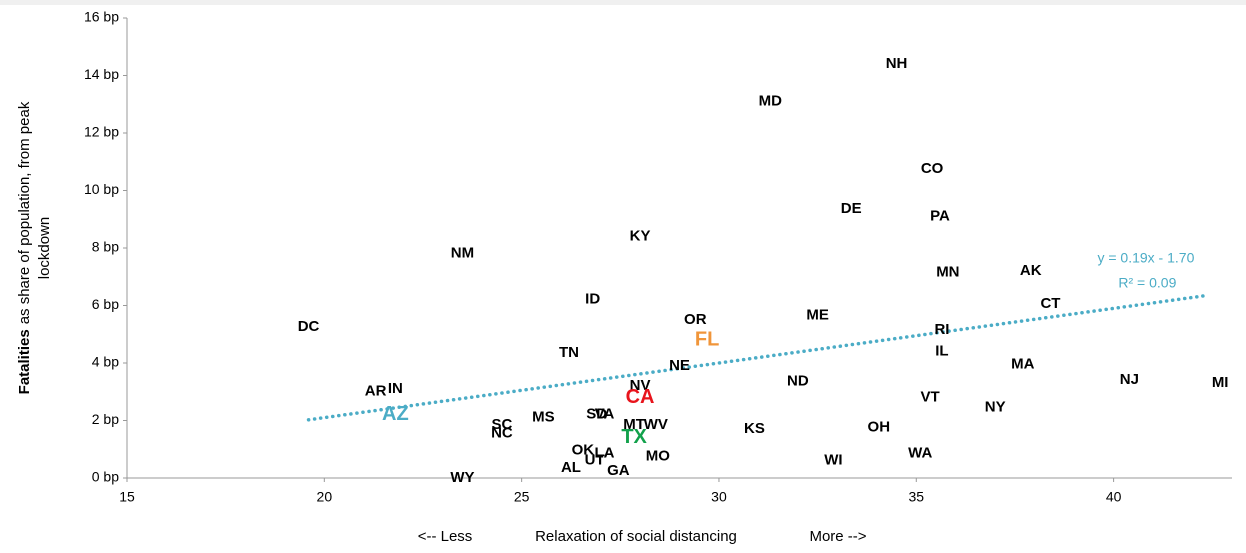 The width and height of the screenshot is (1246, 553). Describe the element at coordinates (947, 271) in the screenshot. I see `point-label: MN` at that location.